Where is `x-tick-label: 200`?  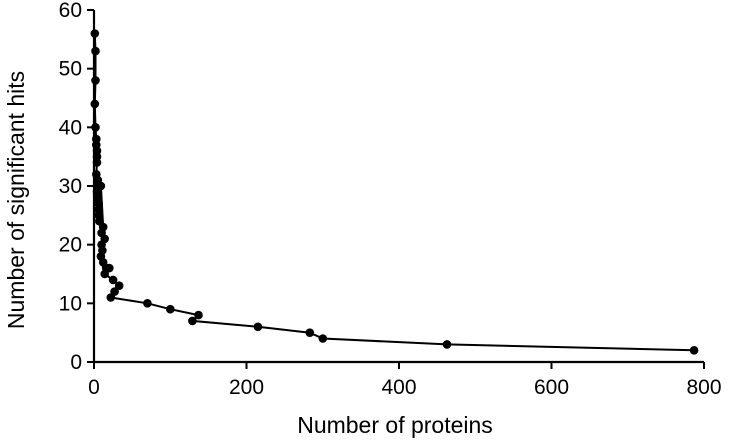 x-tick-label: 200 is located at coordinates (246, 387).